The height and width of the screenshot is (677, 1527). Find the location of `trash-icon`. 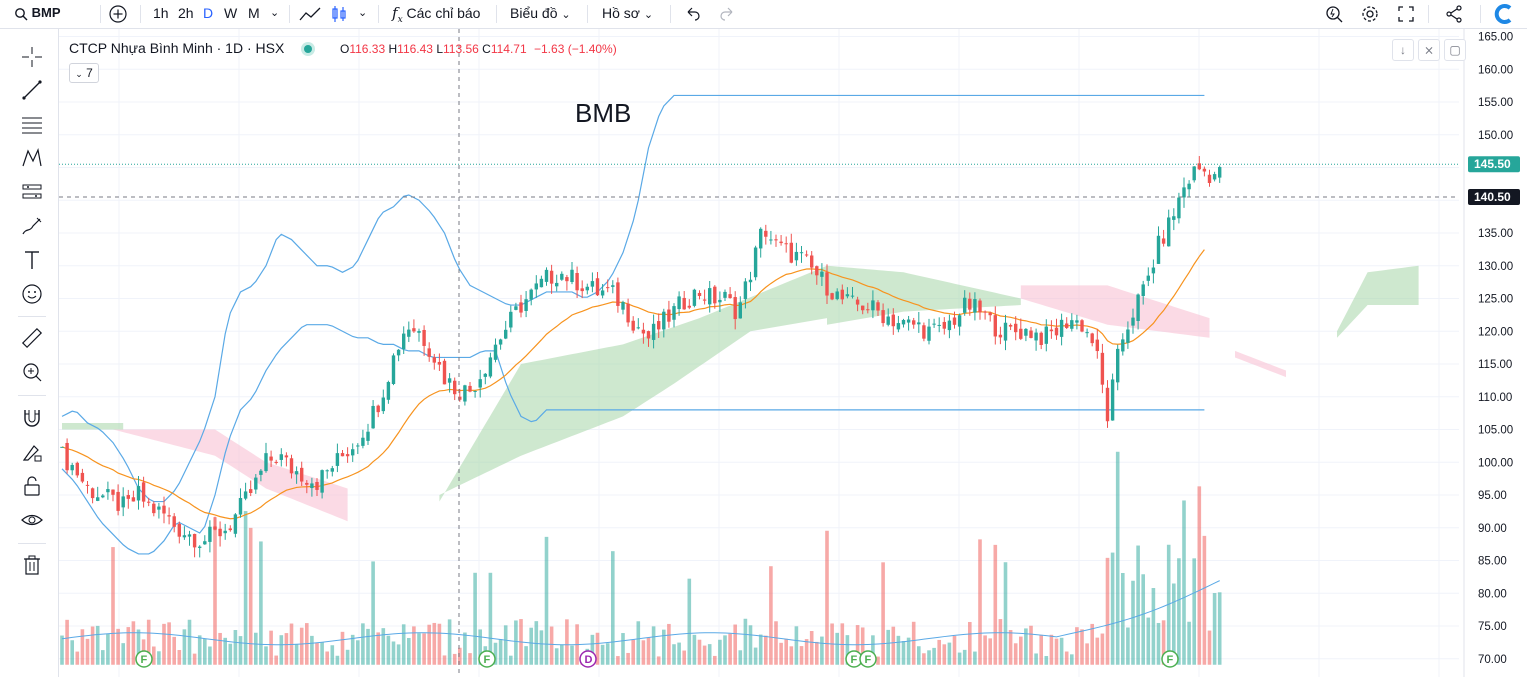

trash-icon is located at coordinates (32, 565).